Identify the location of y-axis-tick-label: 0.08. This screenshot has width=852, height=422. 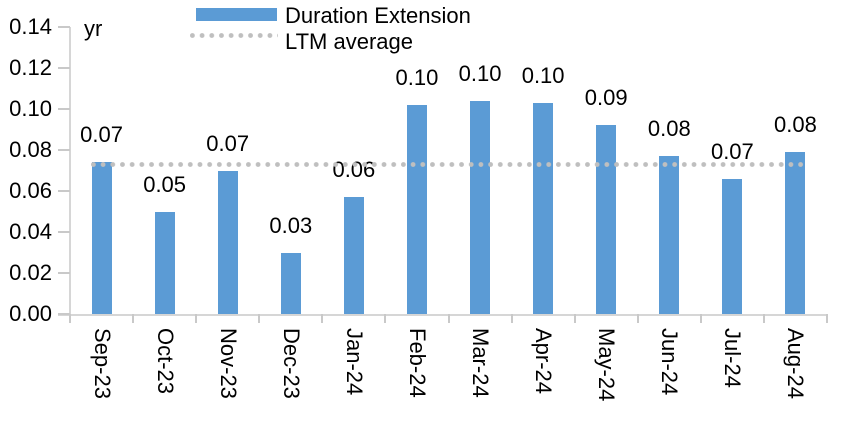
(30, 149).